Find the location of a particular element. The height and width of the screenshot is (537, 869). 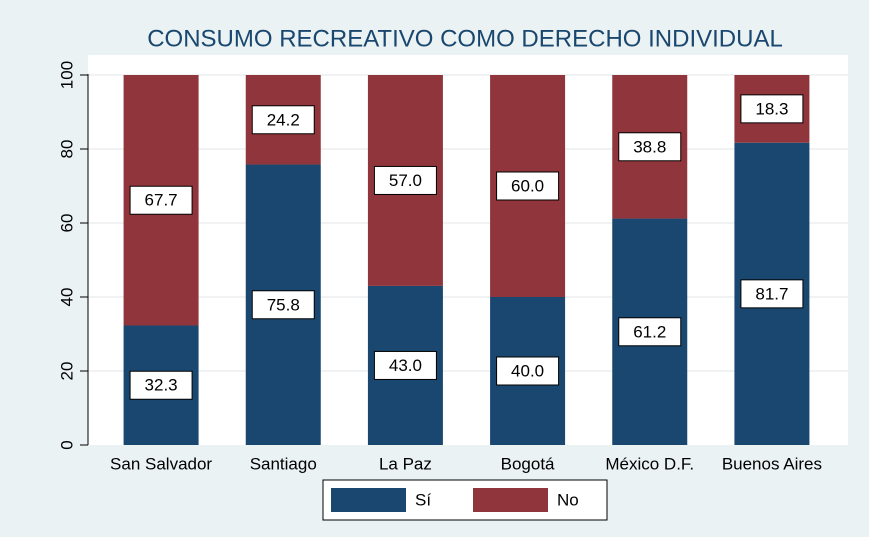

legend-label: No is located at coordinates (568, 499).